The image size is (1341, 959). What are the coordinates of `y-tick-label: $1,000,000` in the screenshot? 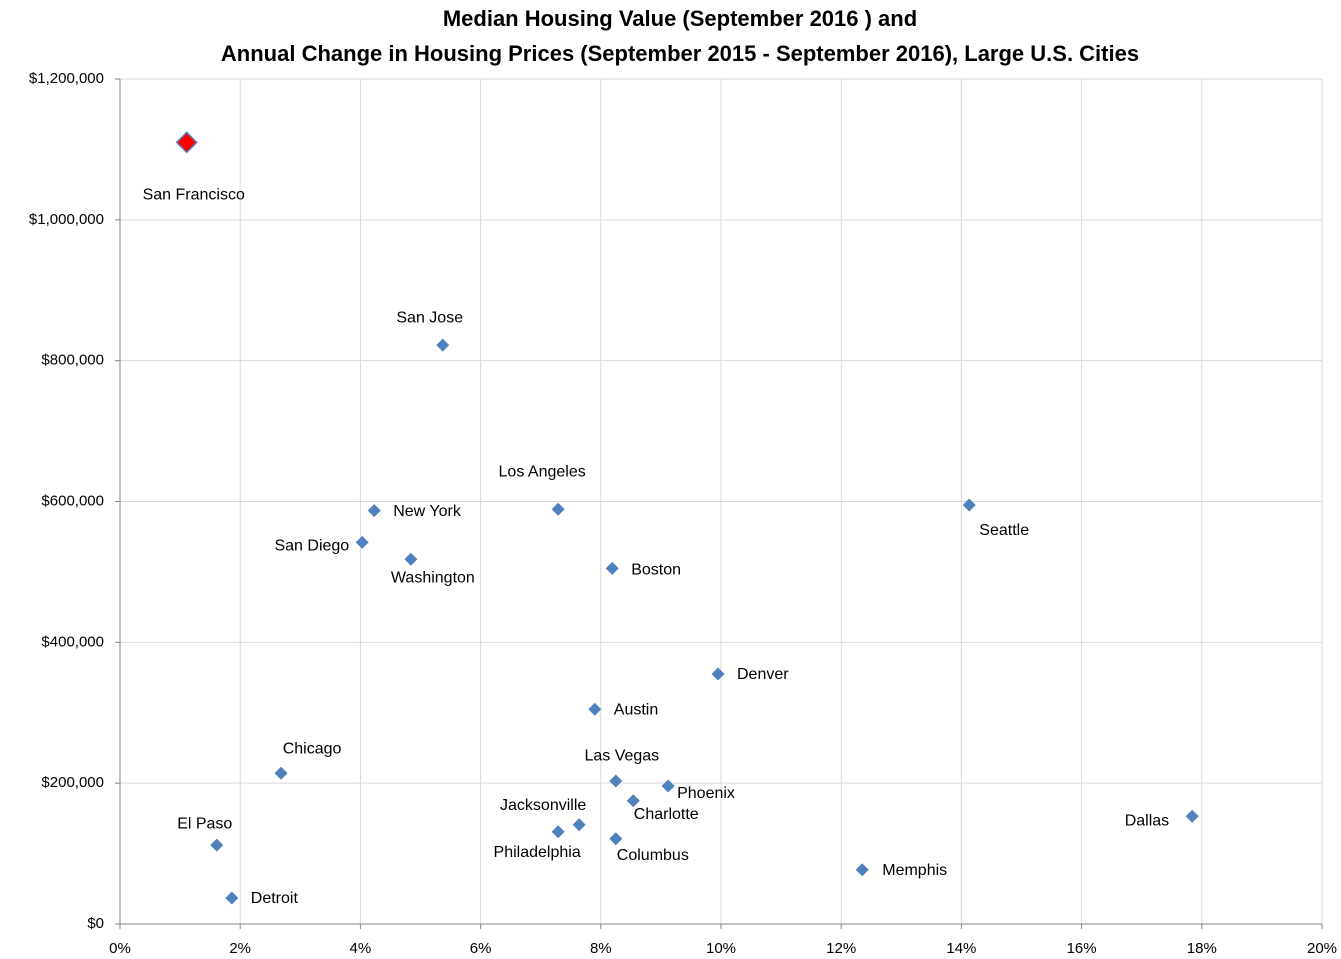 It's located at (66, 219).